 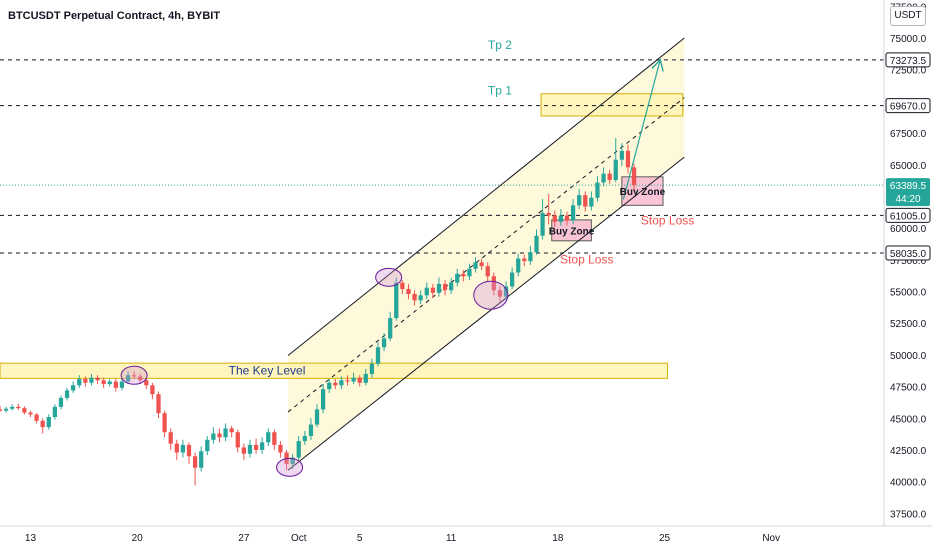 I want to click on currency-unit-button: USDT, so click(x=908, y=16).